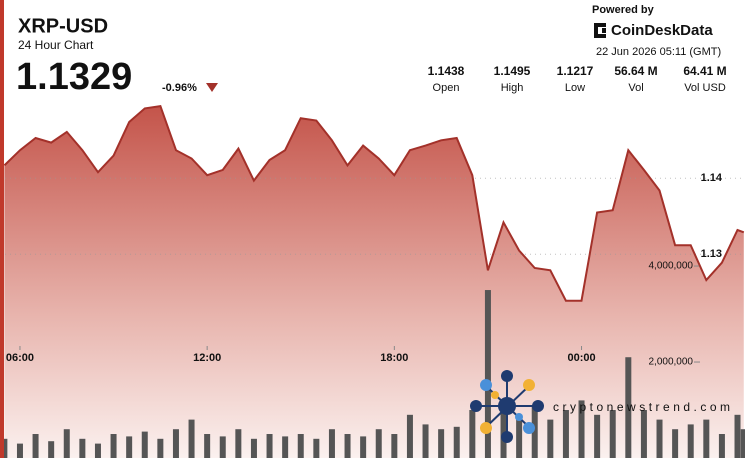  I want to click on x-tick-label: 12:00, so click(207, 358).